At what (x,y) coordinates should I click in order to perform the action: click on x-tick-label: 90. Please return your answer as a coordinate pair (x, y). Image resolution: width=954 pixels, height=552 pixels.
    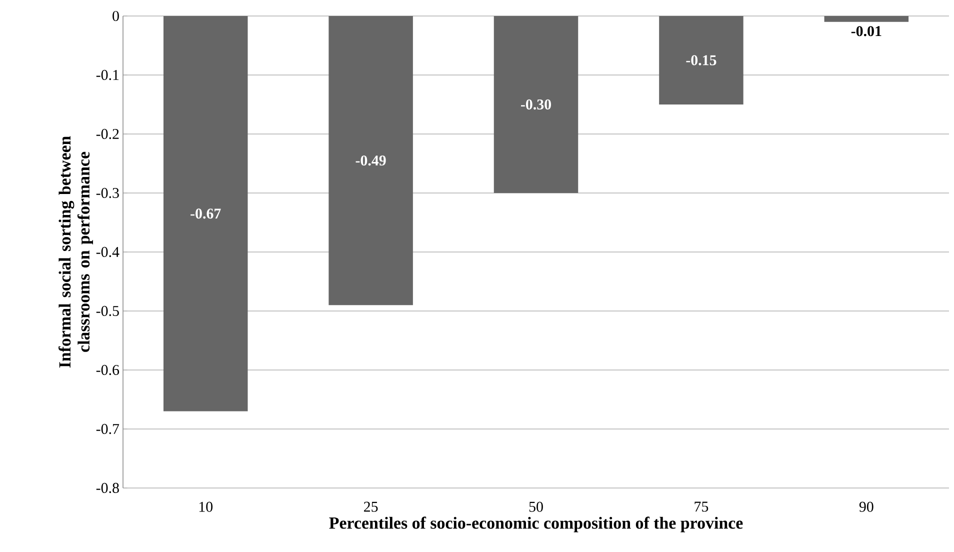
    Looking at the image, I should click on (866, 507).